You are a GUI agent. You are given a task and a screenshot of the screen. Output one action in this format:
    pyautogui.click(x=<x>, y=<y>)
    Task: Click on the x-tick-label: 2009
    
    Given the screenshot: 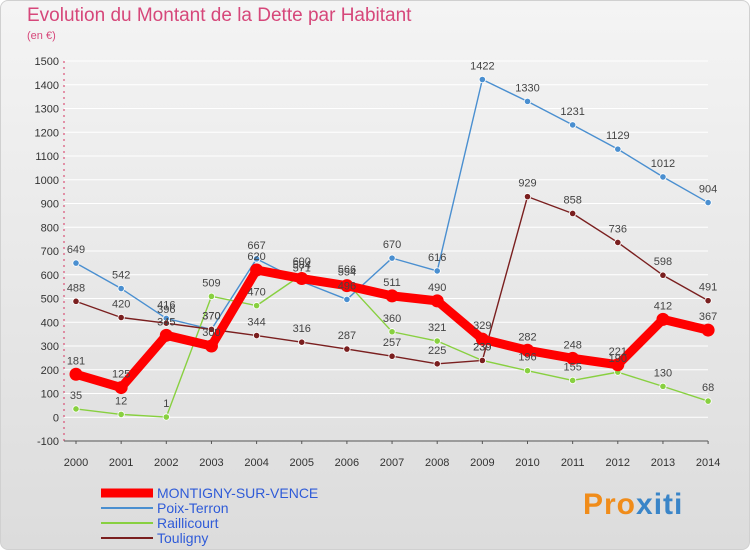 What is the action you would take?
    pyautogui.click(x=482, y=463)
    